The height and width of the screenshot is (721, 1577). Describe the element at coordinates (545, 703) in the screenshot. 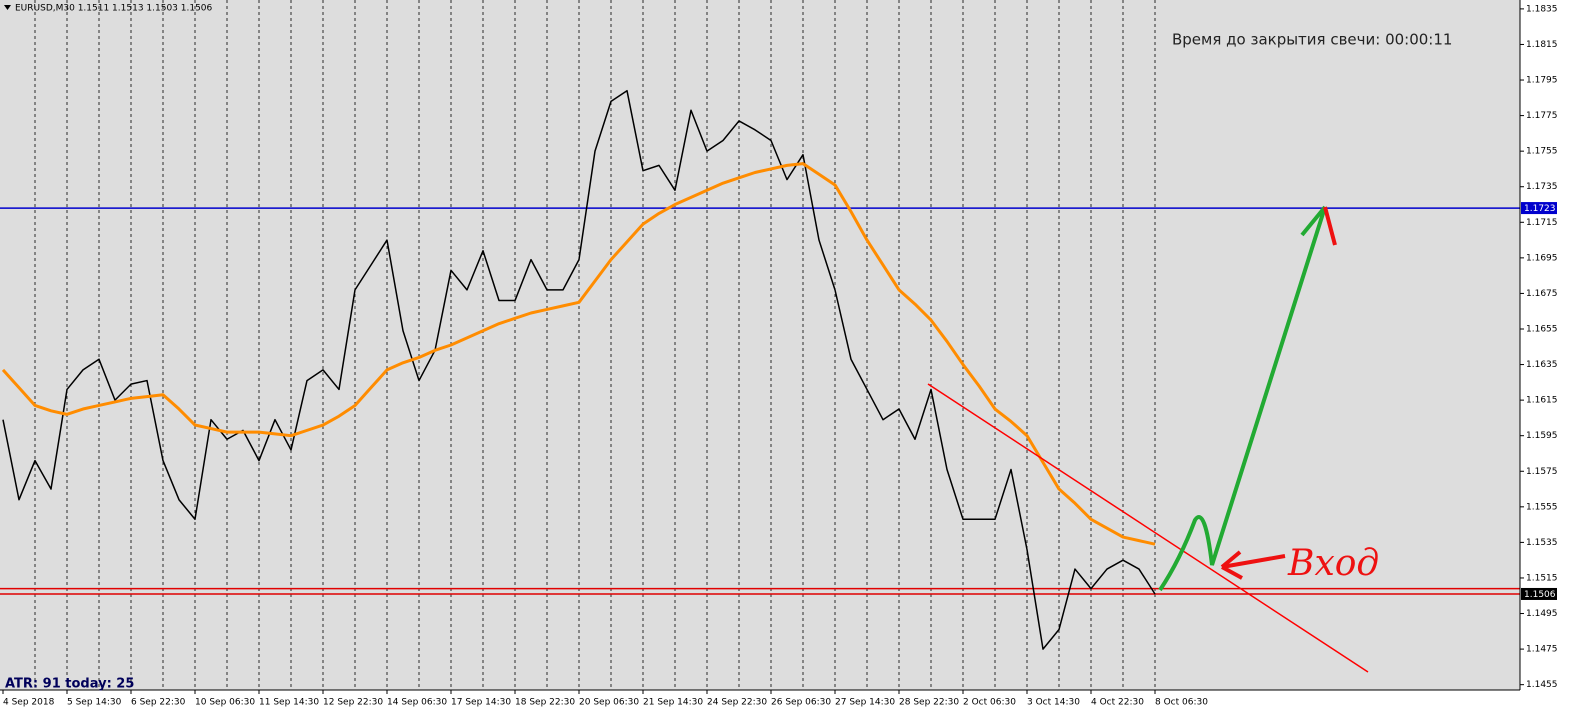

I see `x-tick-label: 18 Sep 22:30` at that location.